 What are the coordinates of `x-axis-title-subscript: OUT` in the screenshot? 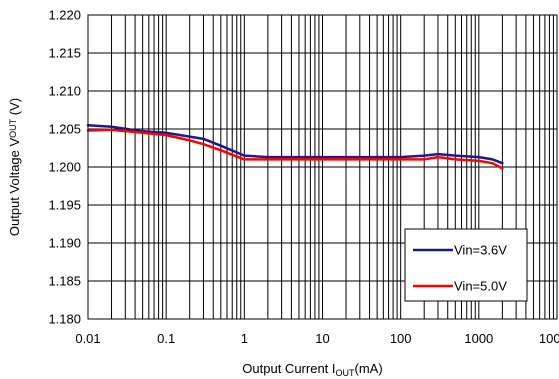 It's located at (346, 373).